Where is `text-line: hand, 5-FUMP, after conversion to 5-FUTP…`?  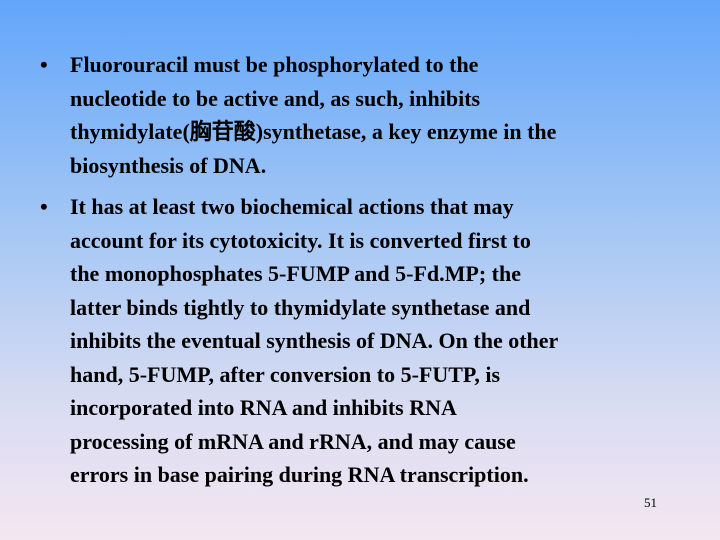 text-line: hand, 5-FUMP, after conversion to 5-FUTP… is located at coordinates (285, 374).